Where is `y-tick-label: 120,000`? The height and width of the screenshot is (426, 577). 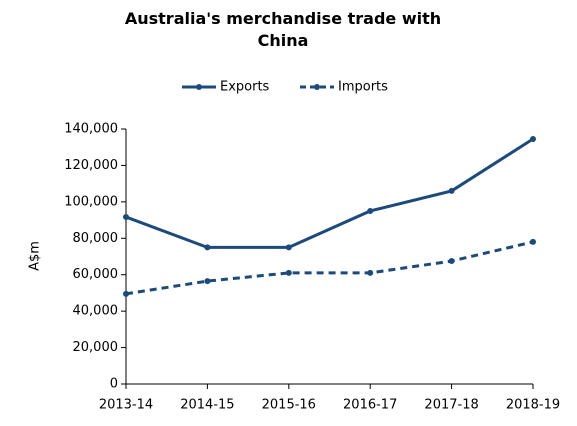
y-tick-label: 120,000 is located at coordinates (91, 165).